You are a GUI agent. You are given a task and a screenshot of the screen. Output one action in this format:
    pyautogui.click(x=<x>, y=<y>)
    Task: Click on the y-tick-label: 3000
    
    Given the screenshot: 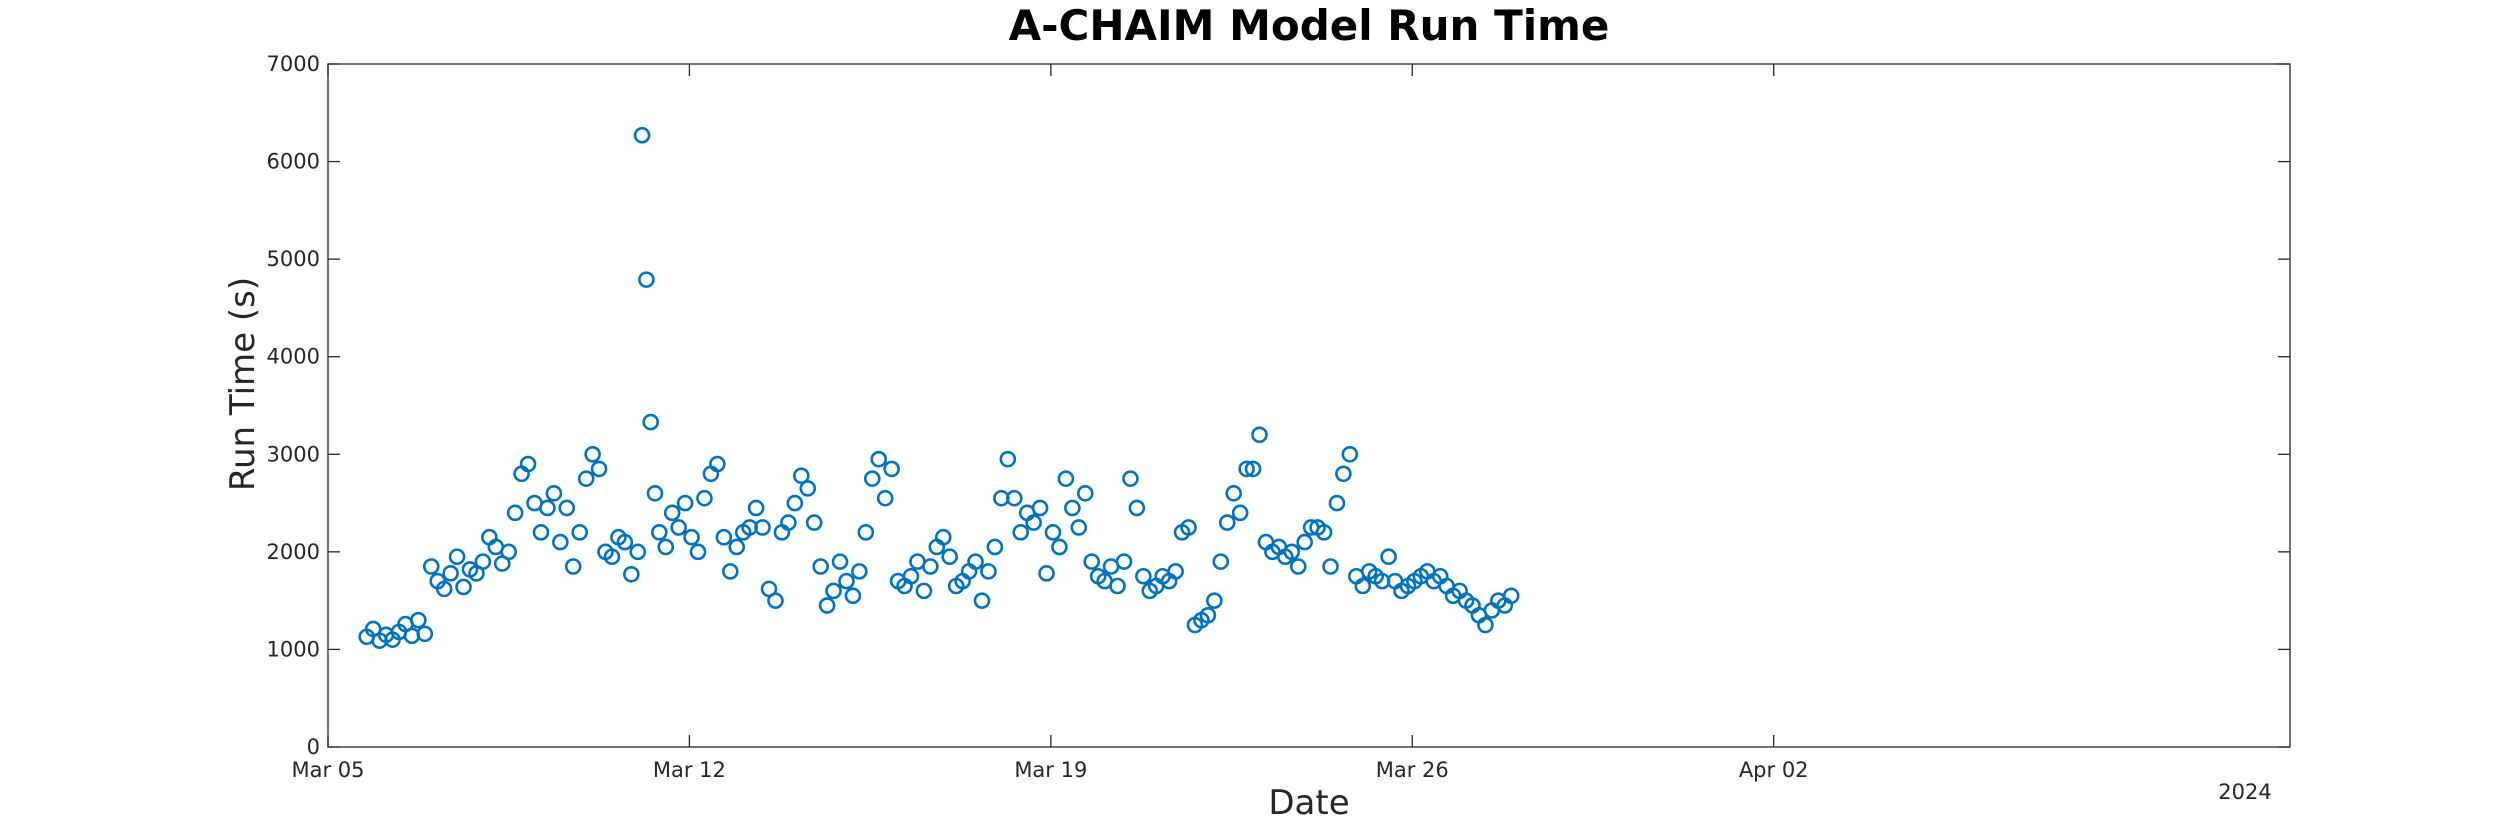 What is the action you would take?
    pyautogui.click(x=293, y=454)
    